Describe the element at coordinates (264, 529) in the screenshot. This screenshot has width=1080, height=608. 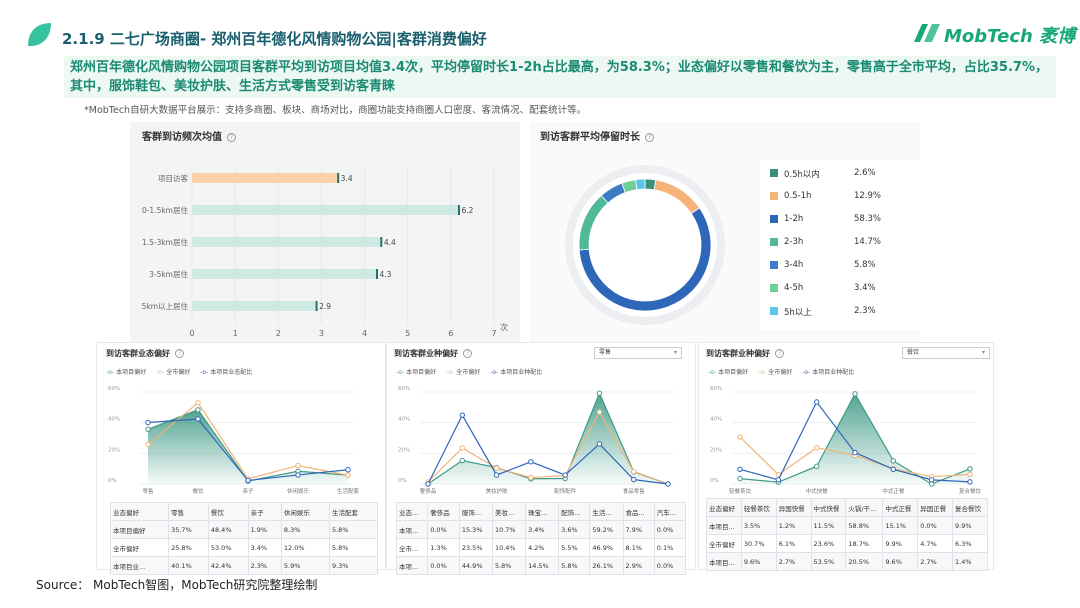
I see `table-cell: 1.9%` at that location.